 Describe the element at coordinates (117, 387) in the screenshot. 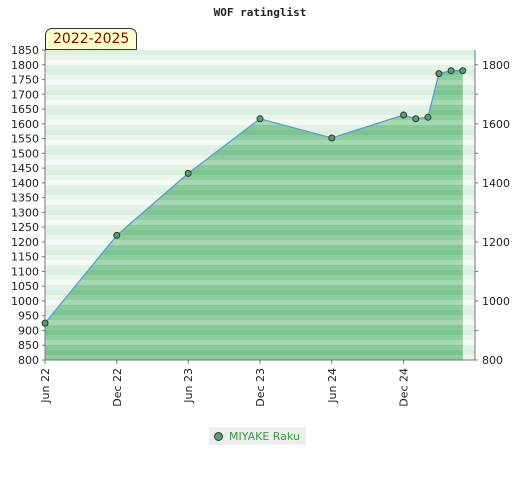

I see `x-tick-label: Dec 22` at that location.